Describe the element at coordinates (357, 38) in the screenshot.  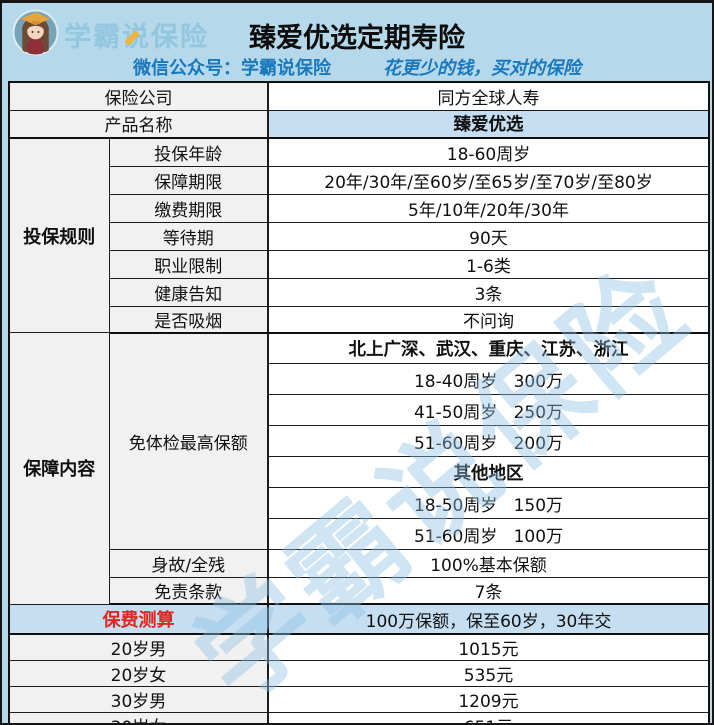
I see `page-title: 臻爱优选定期寿险` at that location.